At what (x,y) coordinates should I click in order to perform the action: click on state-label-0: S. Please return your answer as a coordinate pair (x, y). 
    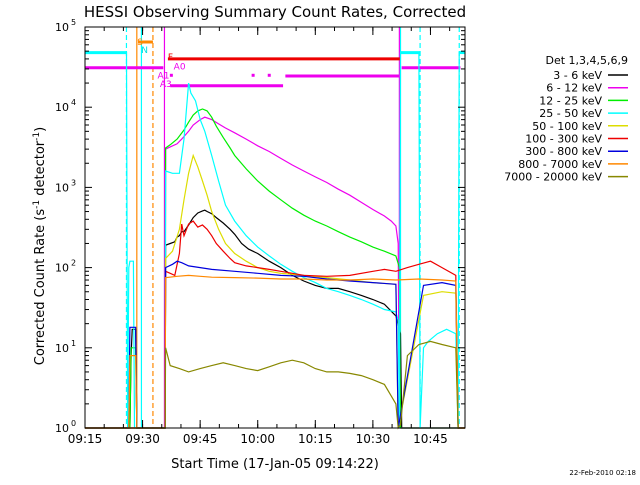
    Looking at the image, I should click on (140, 43).